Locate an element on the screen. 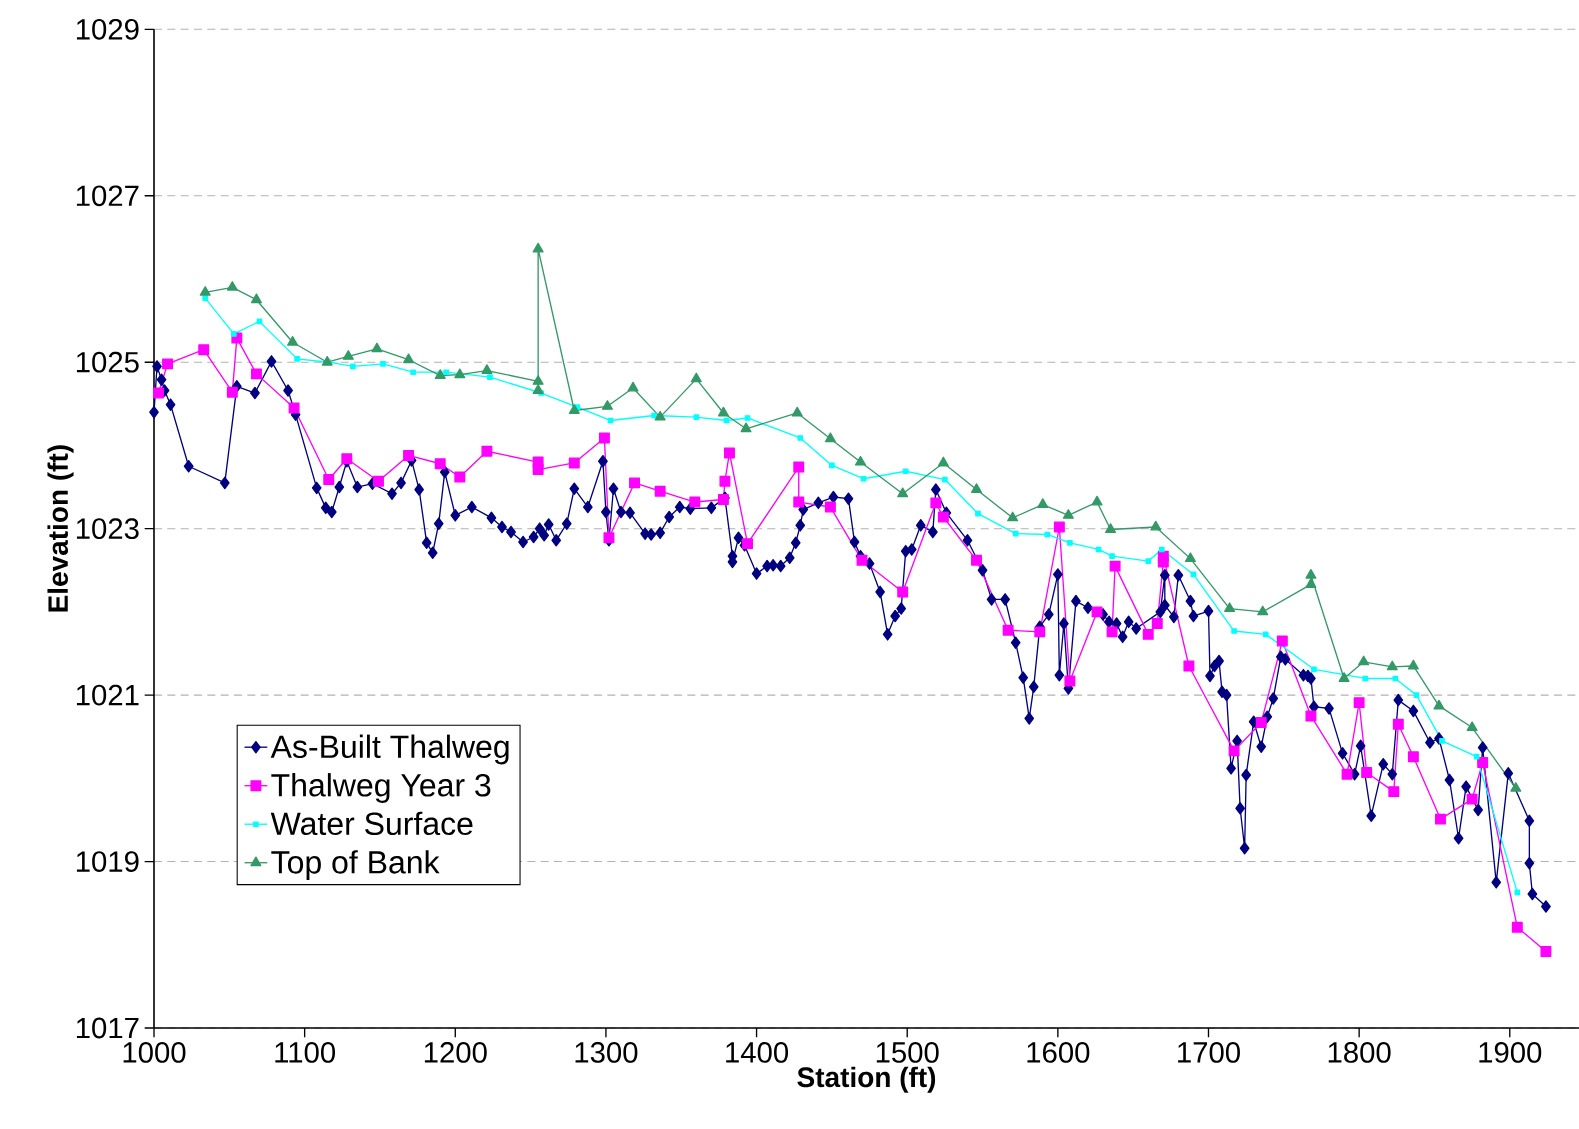  x-tick-label: 1800 is located at coordinates (1359, 1052).